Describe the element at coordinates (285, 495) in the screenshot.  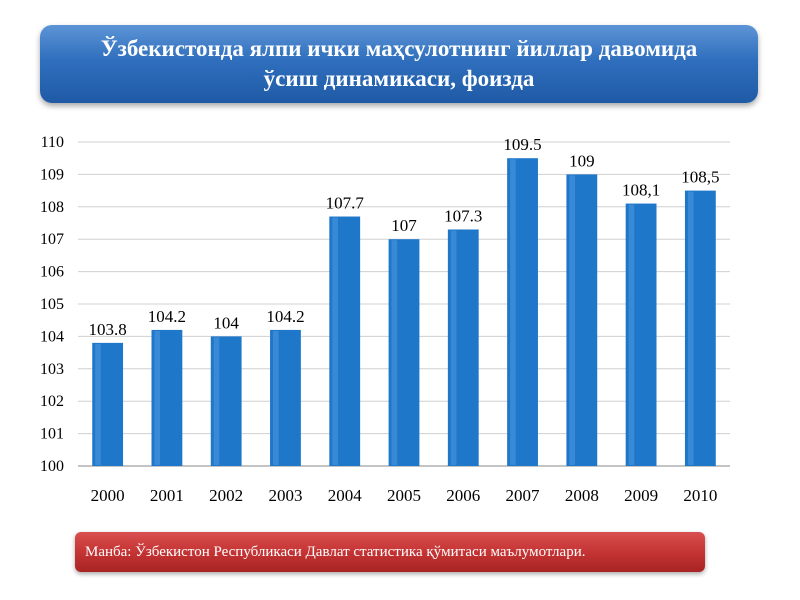
I see `x-tick-label: 2003` at that location.